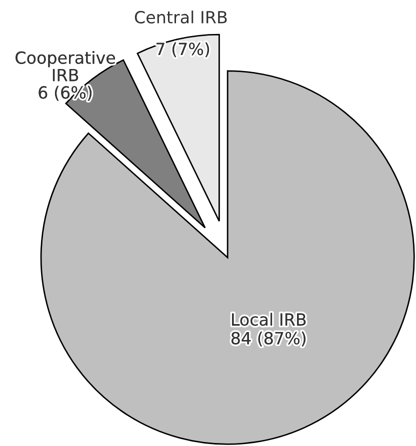 The height and width of the screenshot is (446, 416). Describe the element at coordinates (180, 17) in the screenshot. I see `slice-label: Central IRB` at that location.